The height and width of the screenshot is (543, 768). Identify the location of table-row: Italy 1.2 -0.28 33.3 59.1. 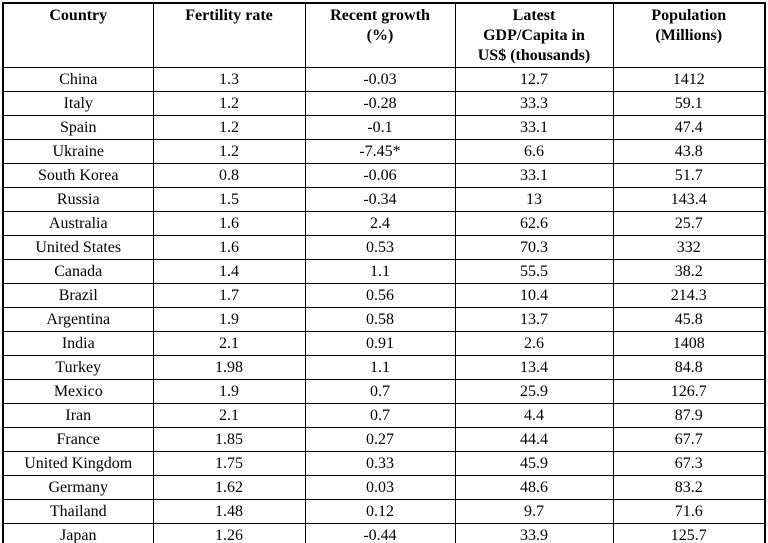
(384, 103).